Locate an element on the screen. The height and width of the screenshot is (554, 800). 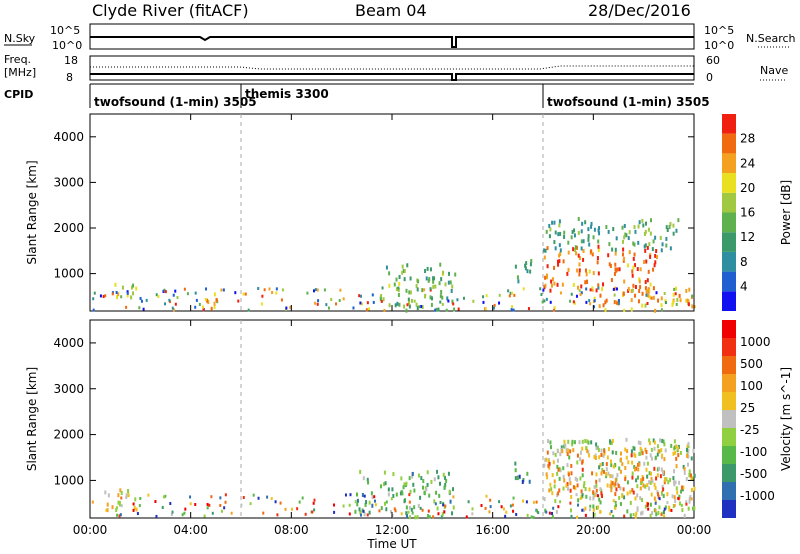
nsearch-tick-top: 10^5 is located at coordinates (719, 30).